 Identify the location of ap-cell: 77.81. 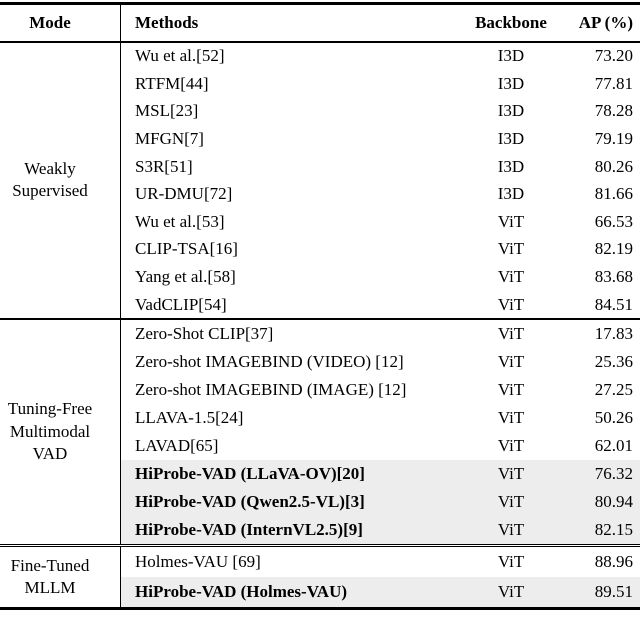
(613, 83).